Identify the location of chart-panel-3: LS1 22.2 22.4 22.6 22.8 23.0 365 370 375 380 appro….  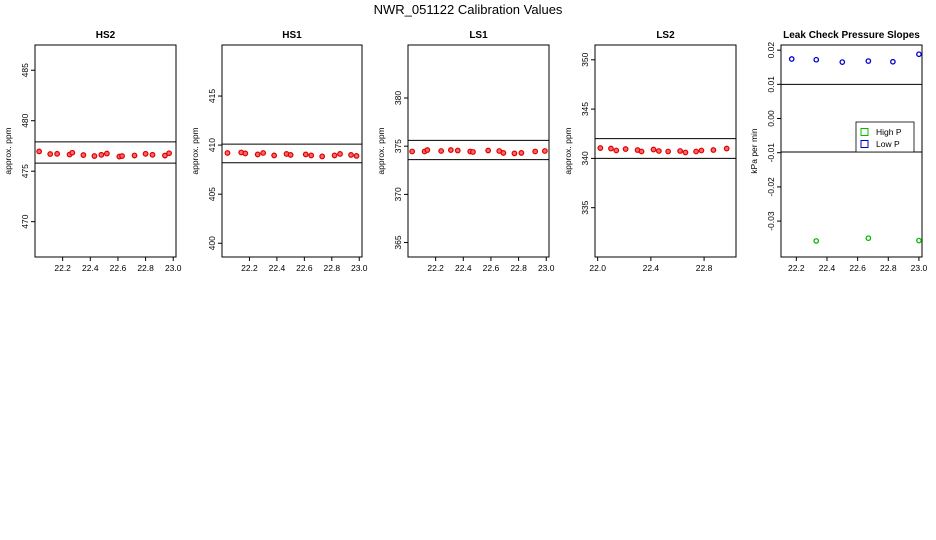
(465, 151).